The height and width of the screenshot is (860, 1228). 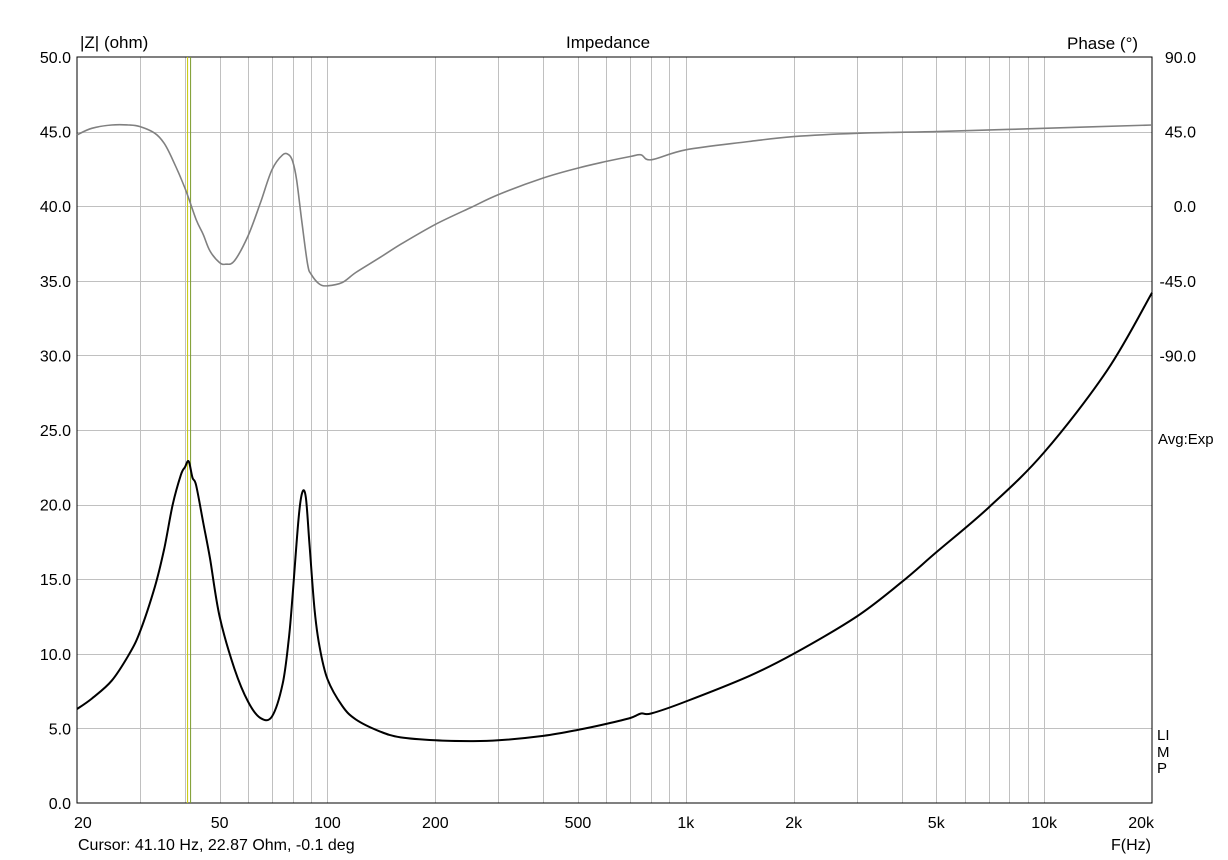 I want to click on left-tick-label: 30.0, so click(x=55, y=356).